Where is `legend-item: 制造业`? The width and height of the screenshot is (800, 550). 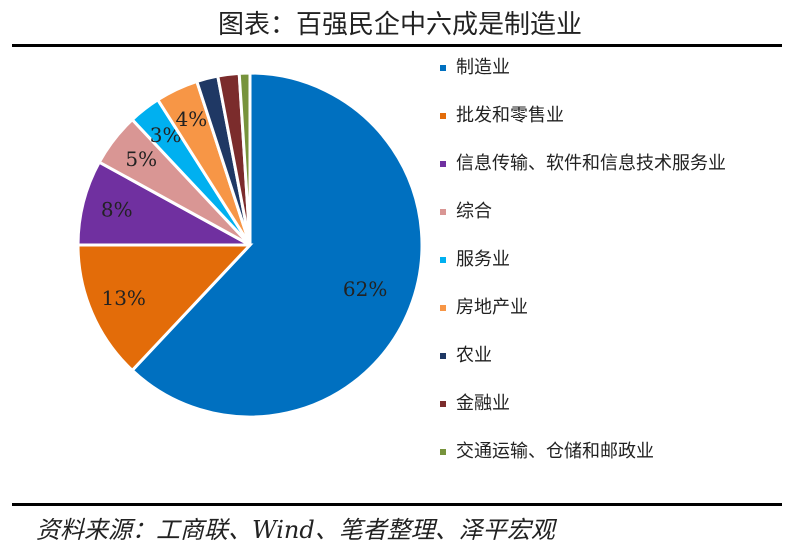
legend-item: 制造业 is located at coordinates (600, 68).